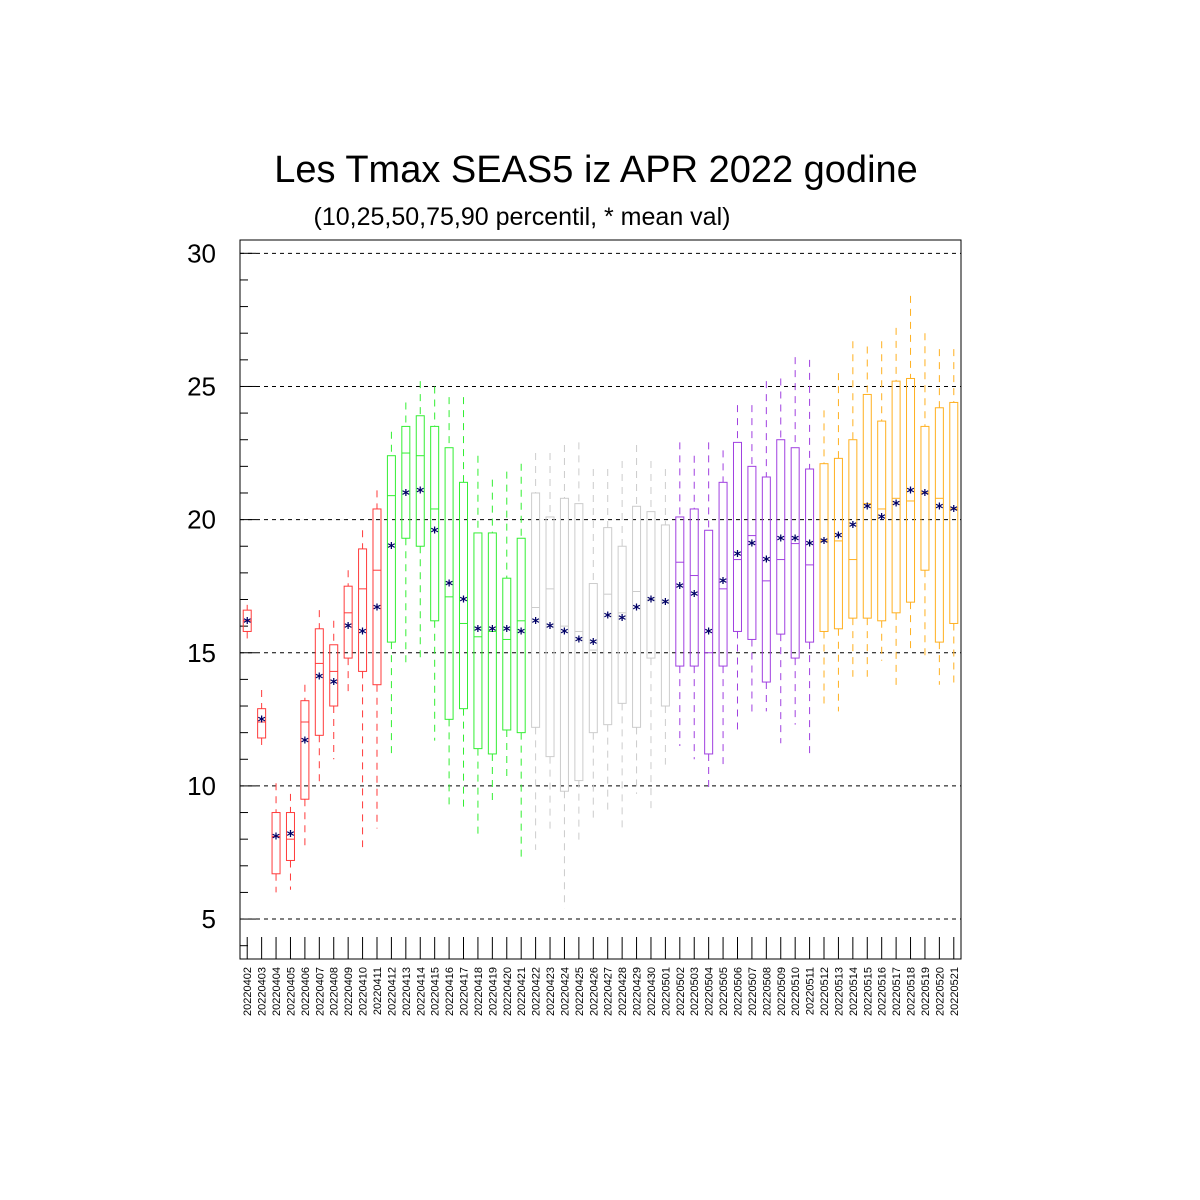 The image size is (1200, 1200). What do you see at coordinates (421, 991) in the screenshot?
I see `x-tick-label: 20220414` at bounding box center [421, 991].